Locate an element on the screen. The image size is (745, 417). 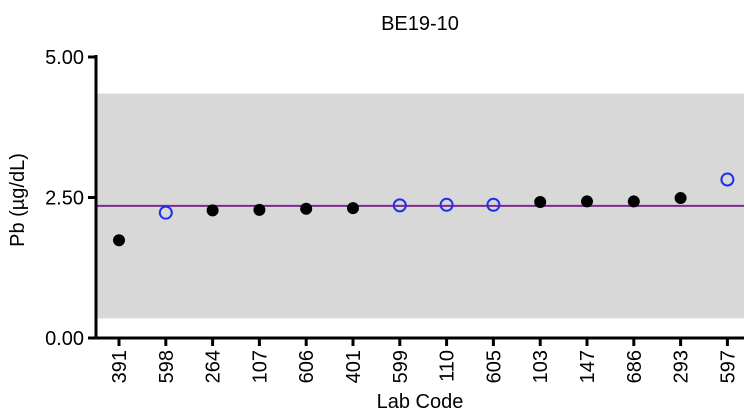
x-tick-label: 103 is located at coordinates (541, 366).